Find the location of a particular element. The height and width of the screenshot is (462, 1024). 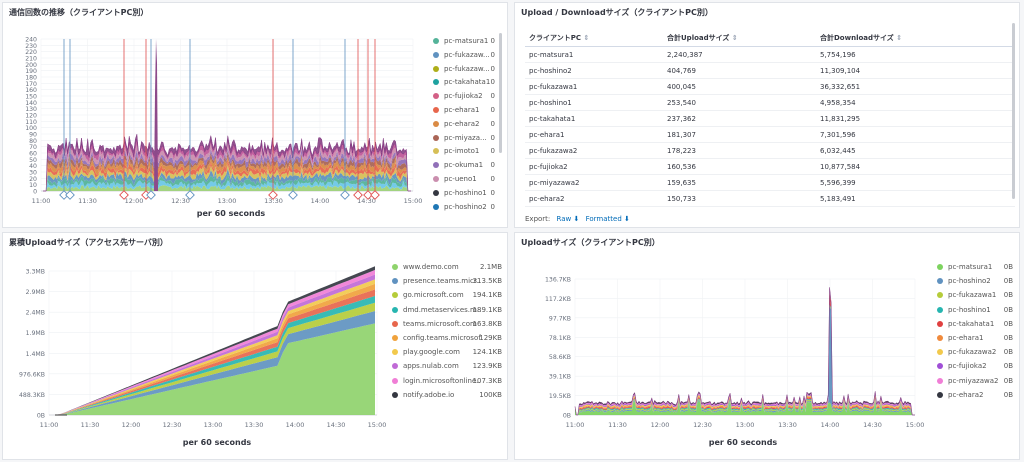

legend-item: teams.microsoft.com 163.8KB is located at coordinates (447, 324).